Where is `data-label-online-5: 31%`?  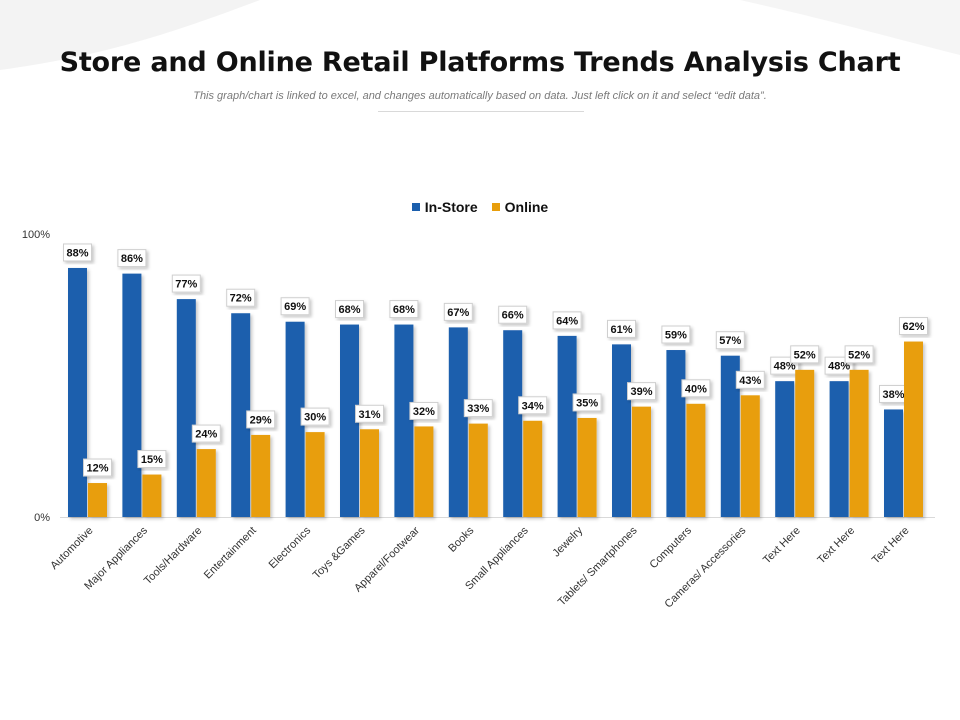 data-label-online-5: 31% is located at coordinates (369, 415).